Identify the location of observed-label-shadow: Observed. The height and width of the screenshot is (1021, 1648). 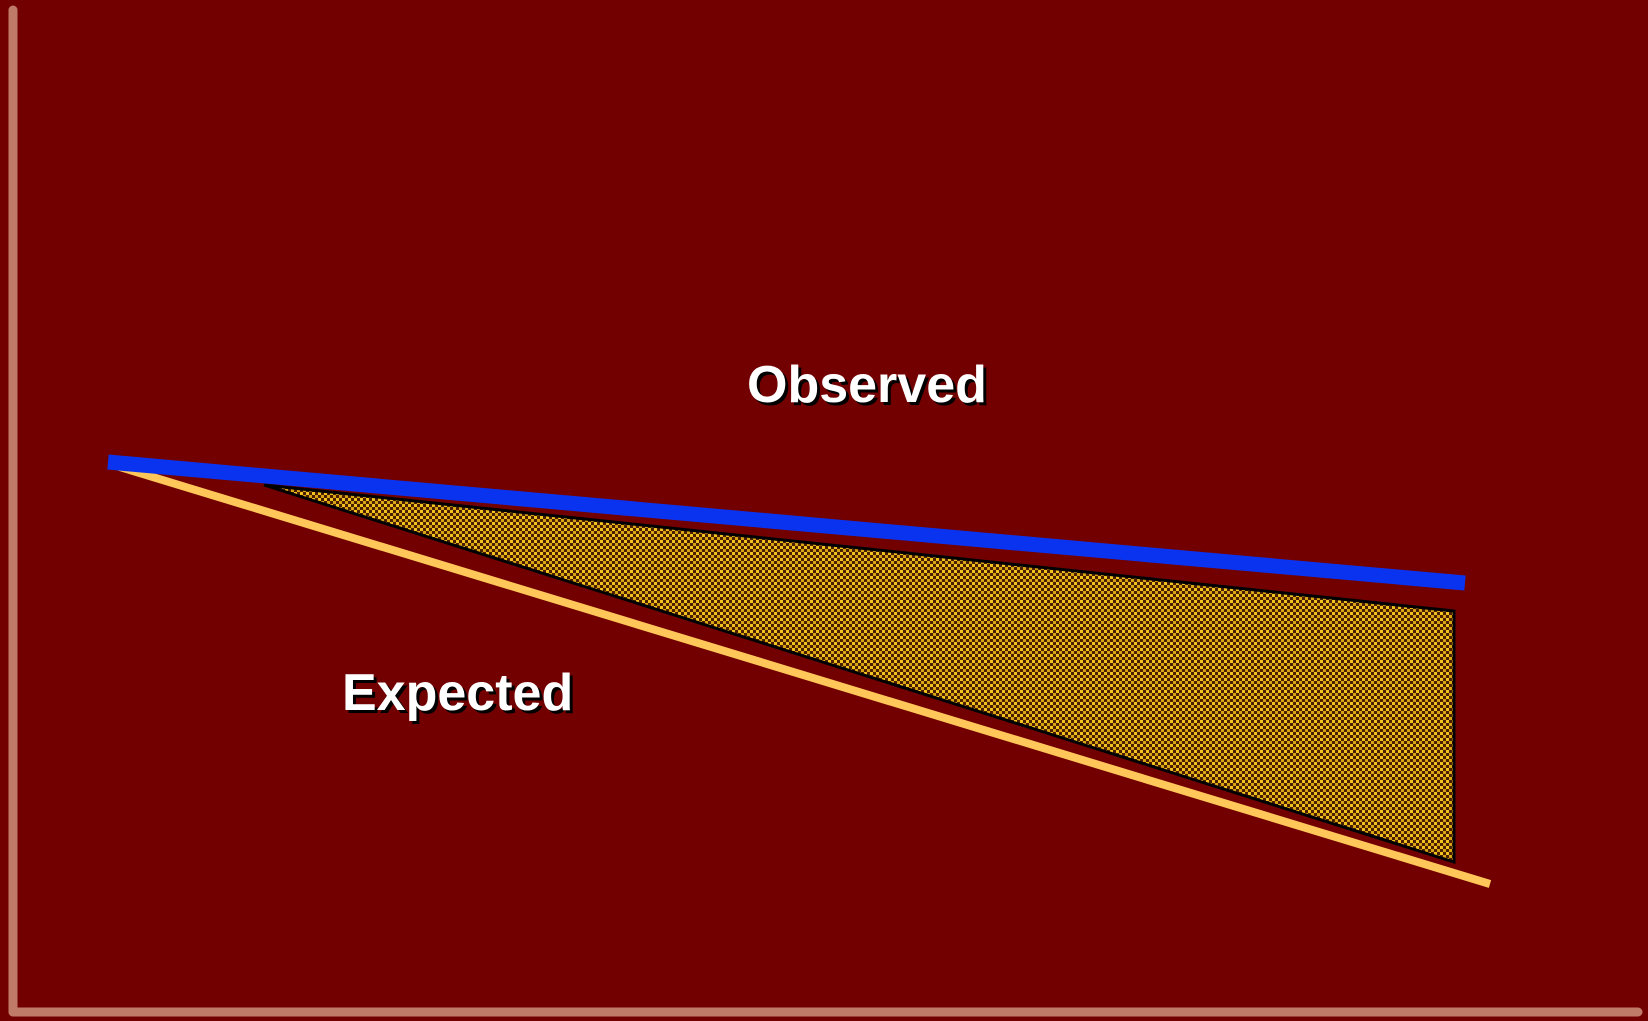
(870, 388).